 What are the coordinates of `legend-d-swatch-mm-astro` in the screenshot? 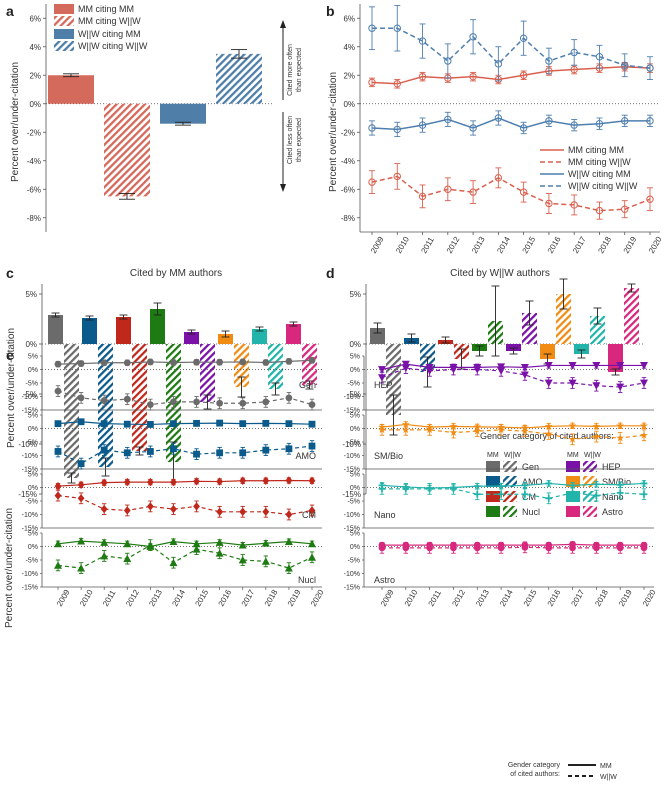 It's located at (573, 511).